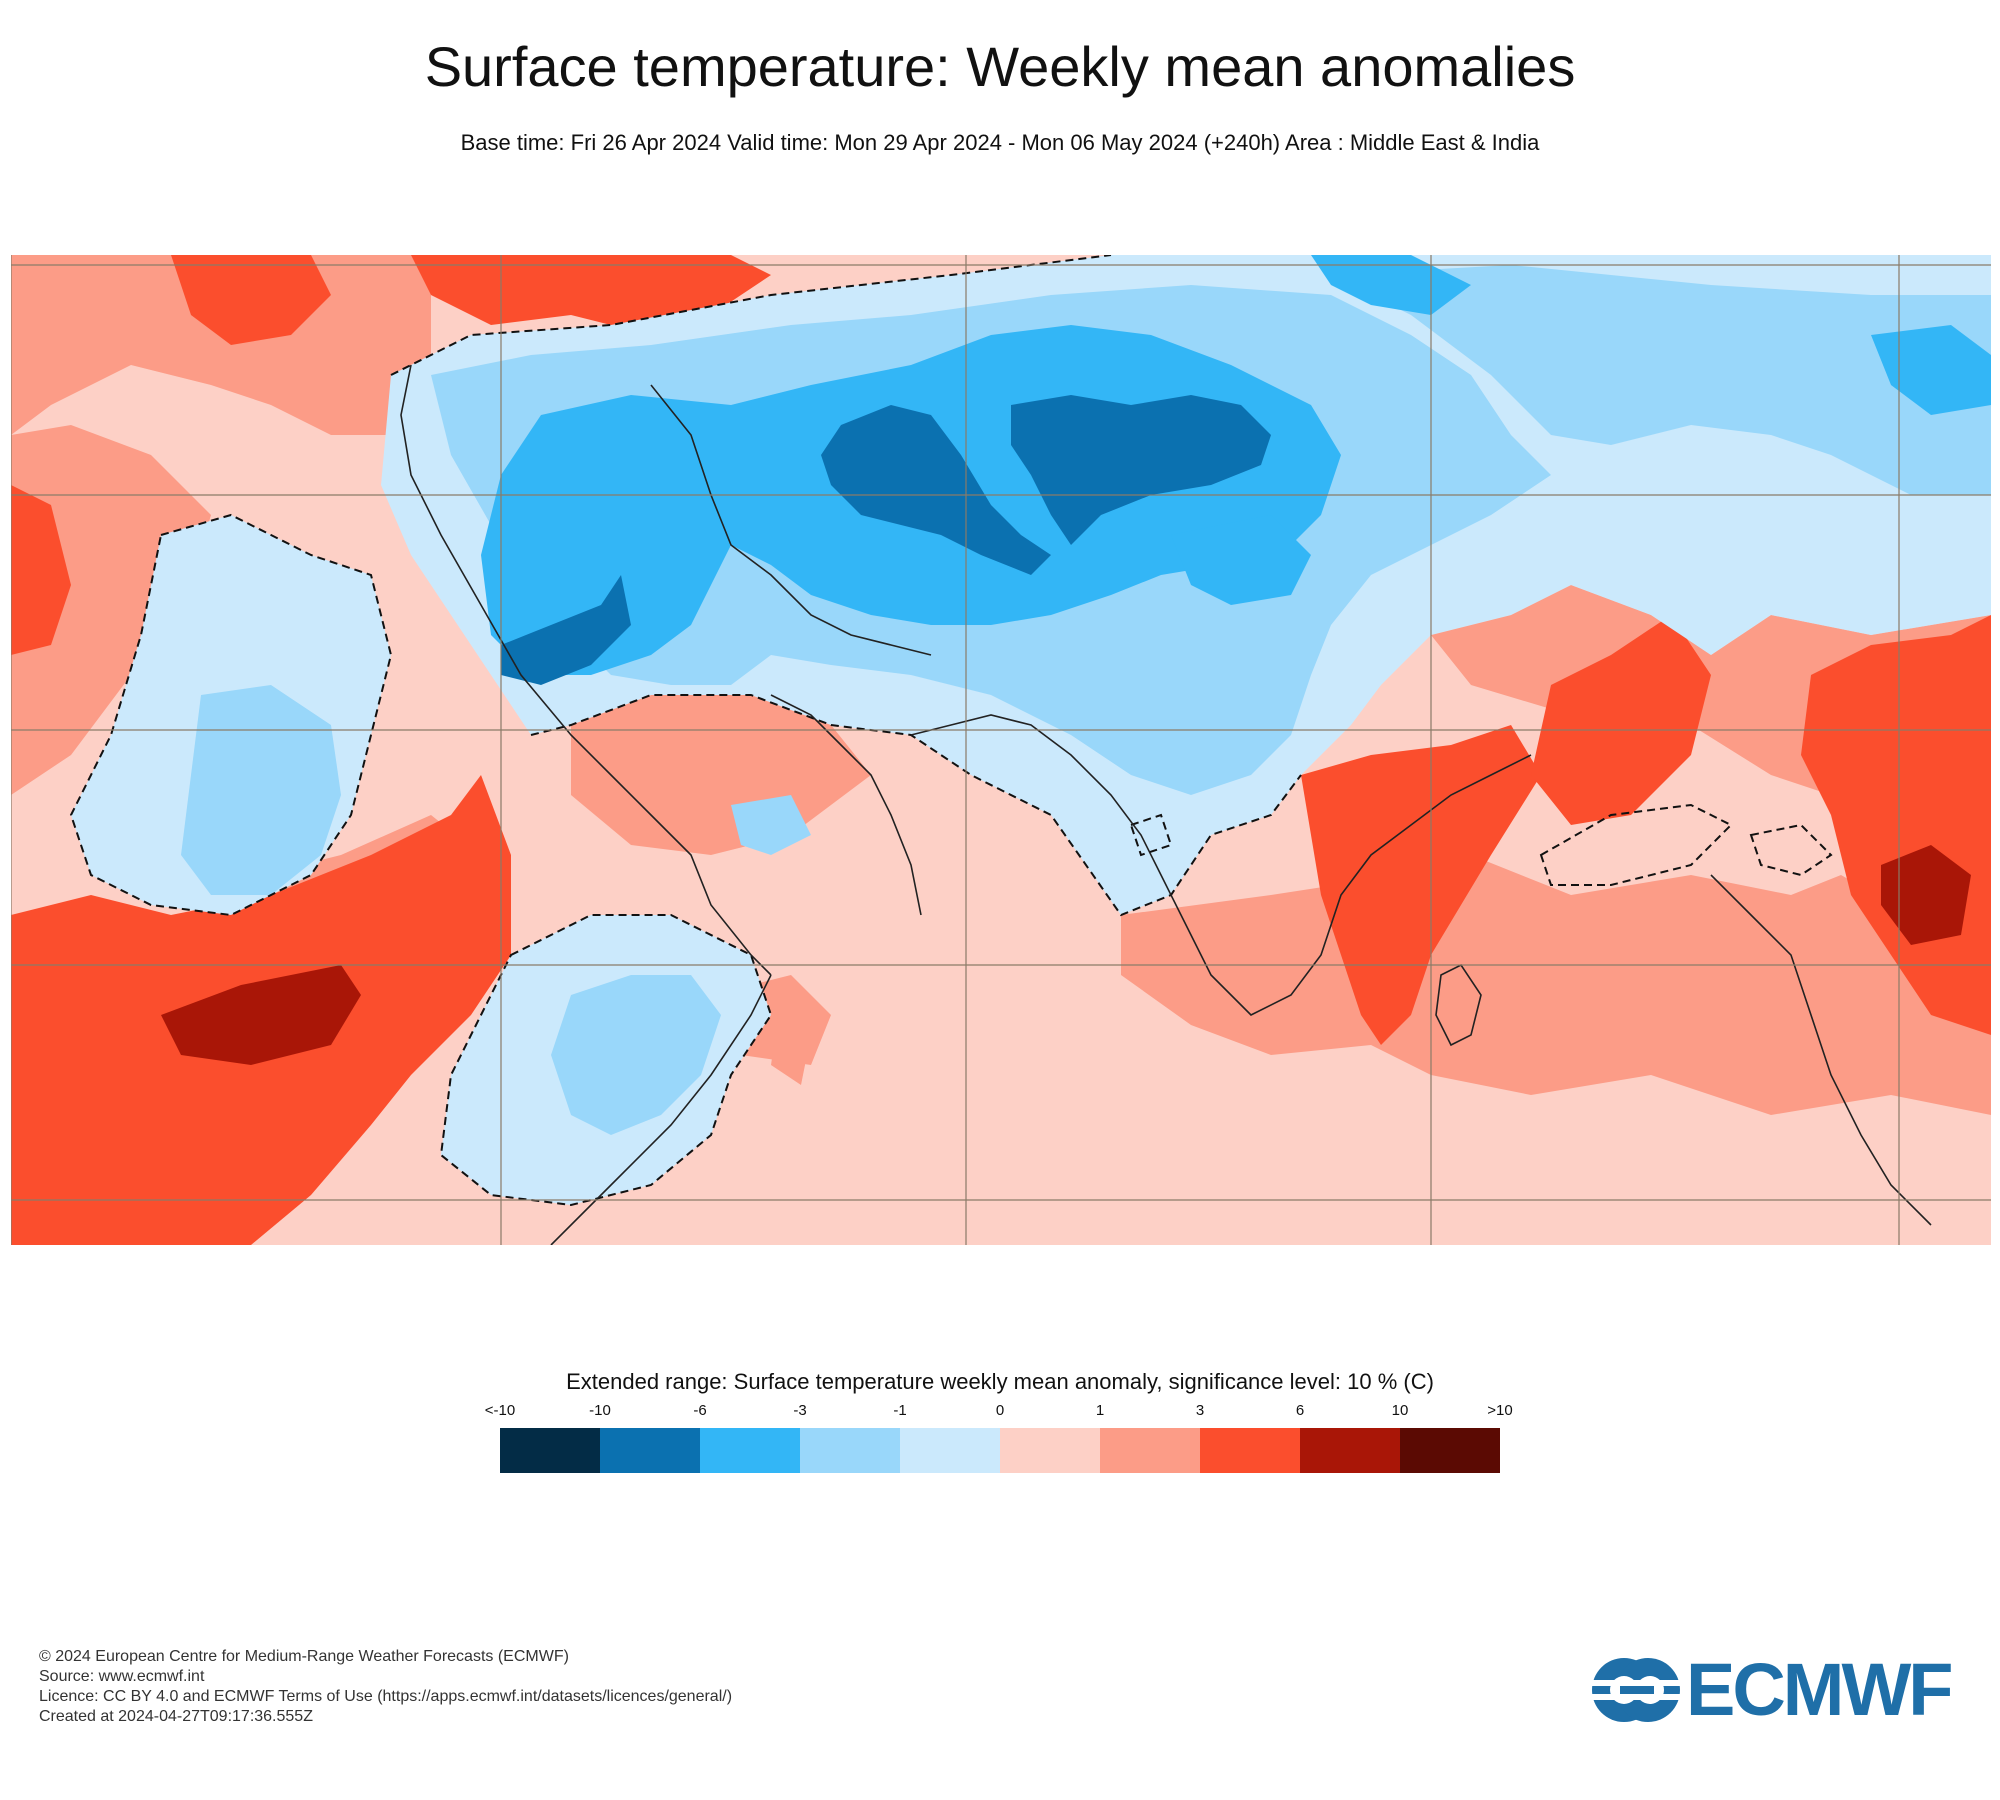 This screenshot has width=2000, height=1800. What do you see at coordinates (1066, 955) in the screenshot?
I see `anomaly-6-10-regions` at bounding box center [1066, 955].